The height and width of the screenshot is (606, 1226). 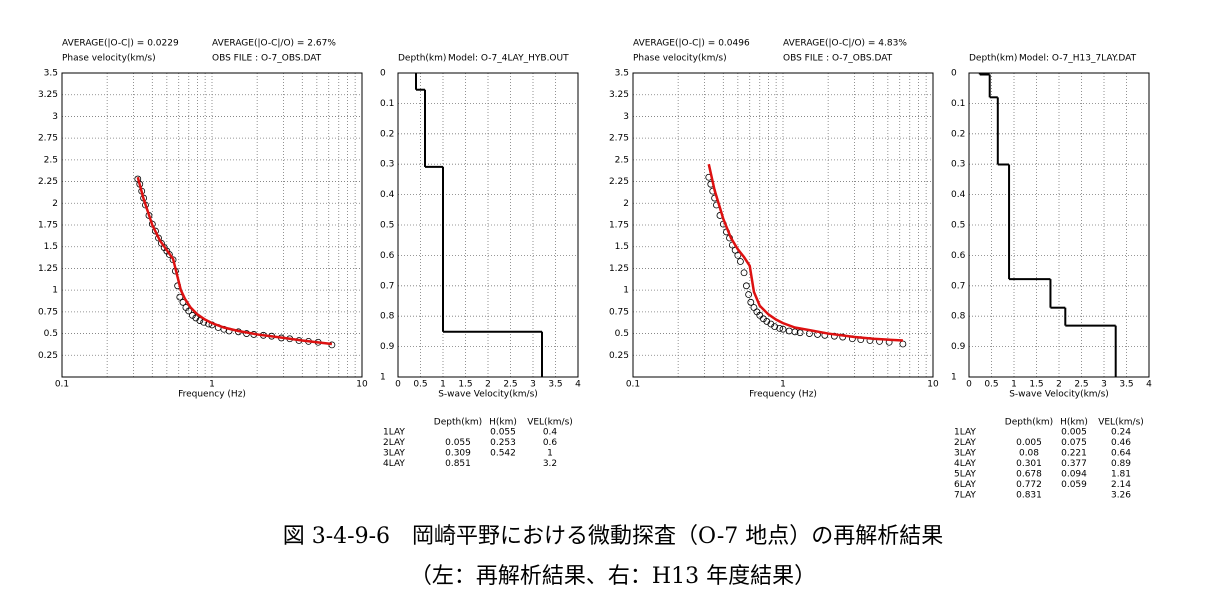 What do you see at coordinates (1121, 496) in the screenshot?
I see `table-cell: 3.26` at bounding box center [1121, 496].